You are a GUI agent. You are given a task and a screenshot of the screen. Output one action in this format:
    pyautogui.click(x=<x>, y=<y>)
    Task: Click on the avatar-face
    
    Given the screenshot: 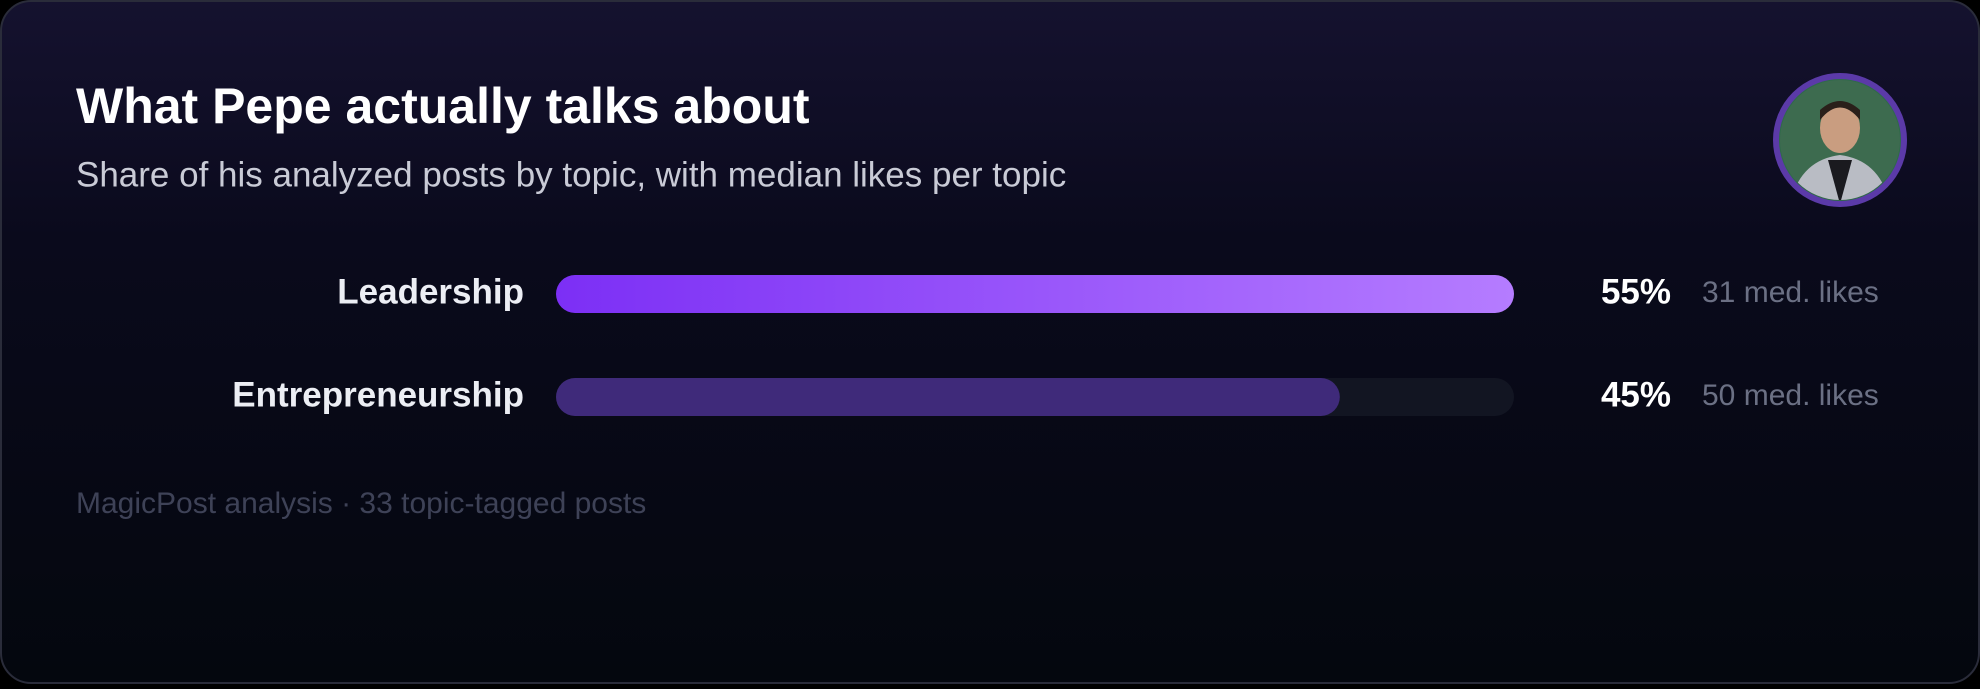 What is the action you would take?
    pyautogui.click(x=1840, y=128)
    